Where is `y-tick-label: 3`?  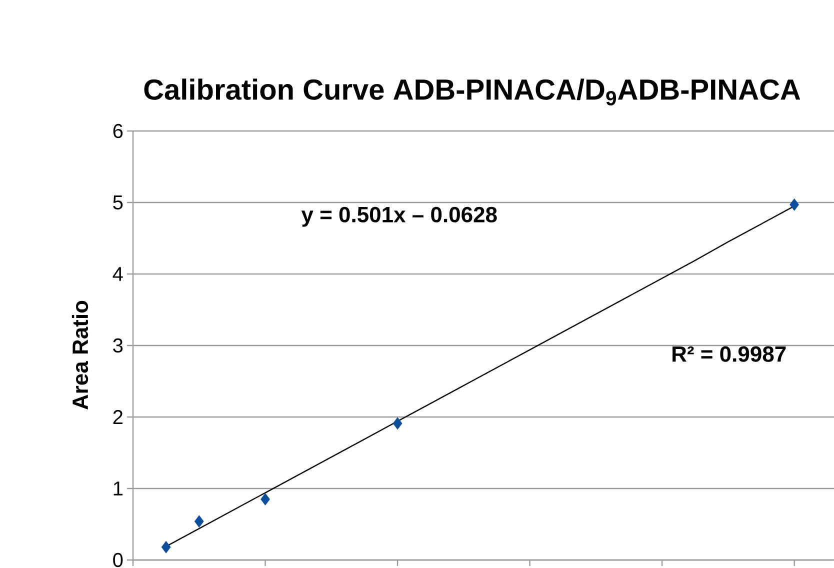
y-tick-label: 3 is located at coordinates (118, 345).